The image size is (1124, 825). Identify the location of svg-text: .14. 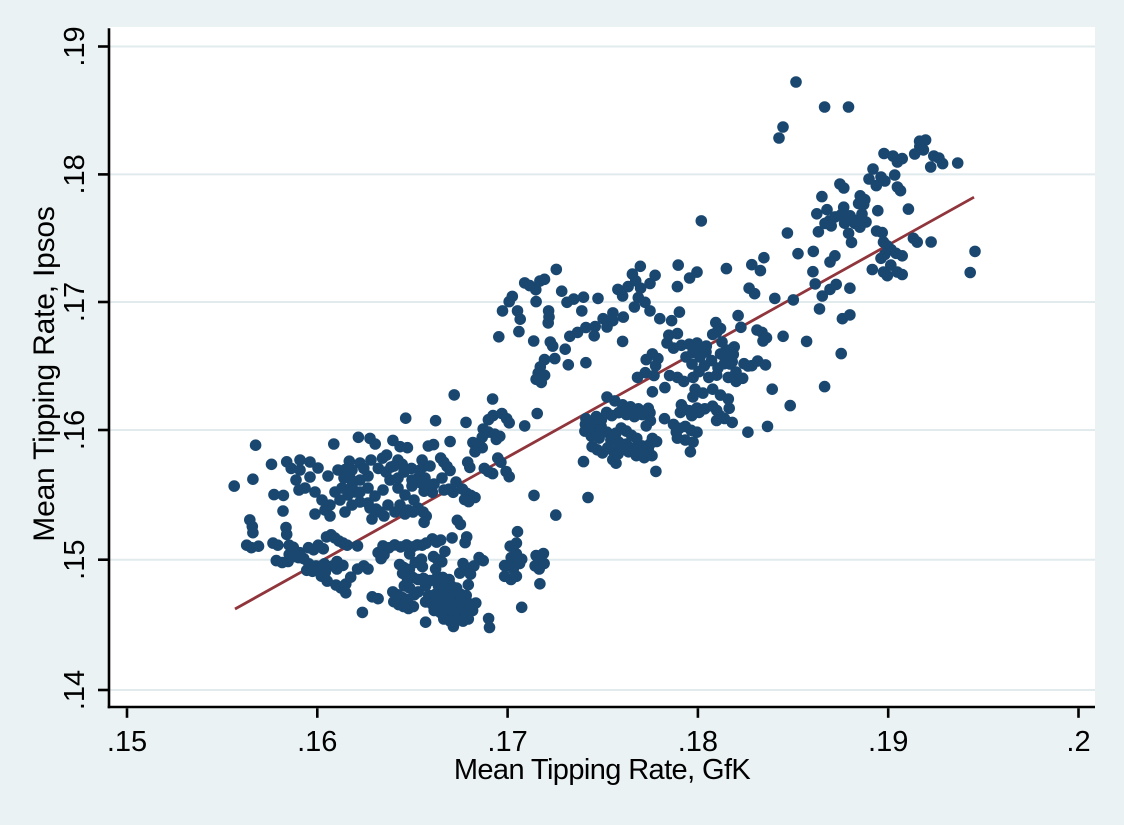
(75, 690).